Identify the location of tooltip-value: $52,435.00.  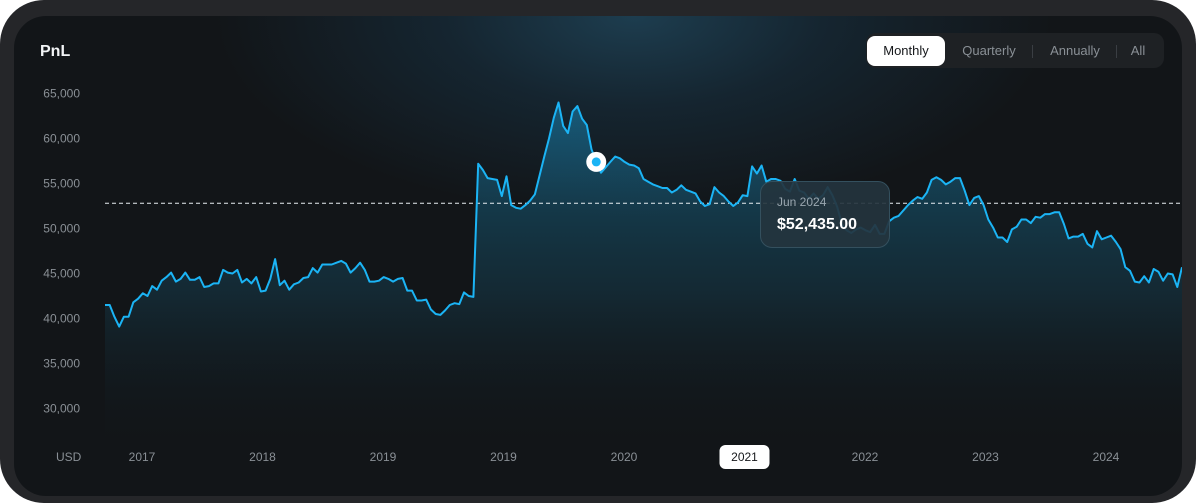
(817, 224).